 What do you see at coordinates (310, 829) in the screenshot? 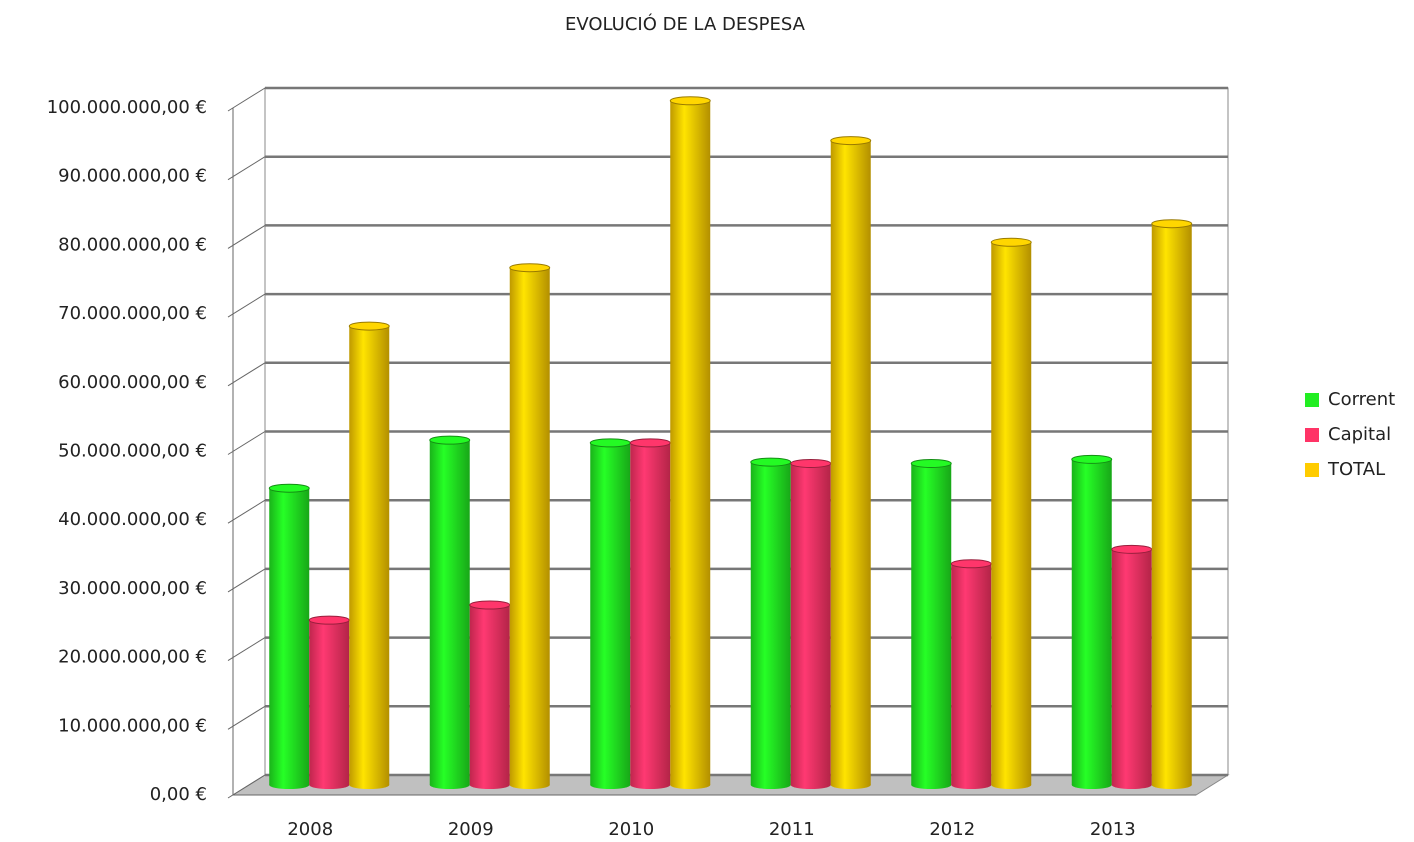
I see `x-tick-label: 2008` at bounding box center [310, 829].